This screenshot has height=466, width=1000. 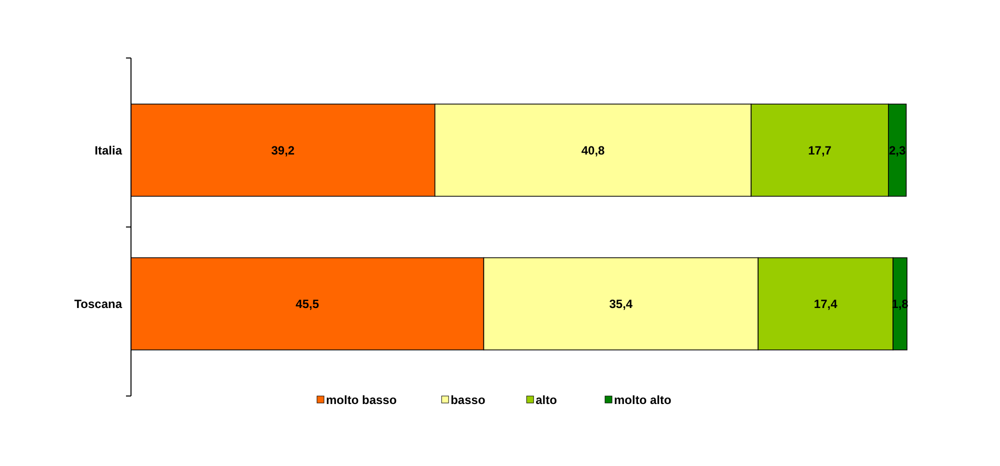 What do you see at coordinates (108, 150) in the screenshot?
I see `y-tick-label: Italia` at bounding box center [108, 150].